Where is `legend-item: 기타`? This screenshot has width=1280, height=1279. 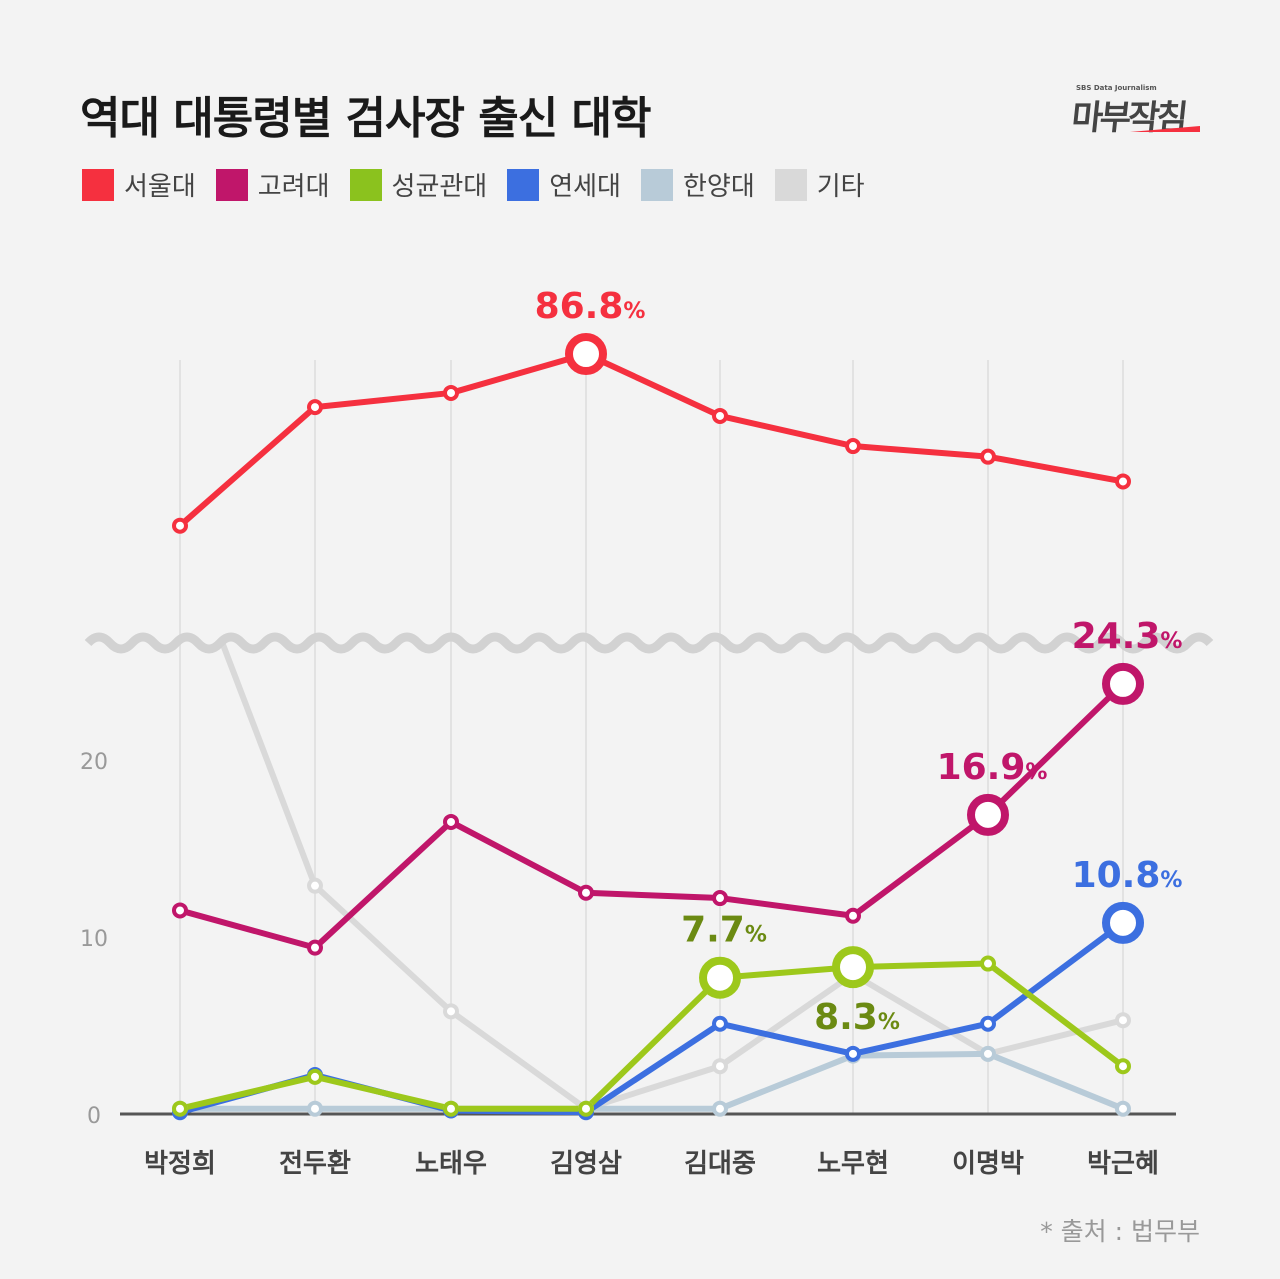 legend-item: 기타 is located at coordinates (819, 184).